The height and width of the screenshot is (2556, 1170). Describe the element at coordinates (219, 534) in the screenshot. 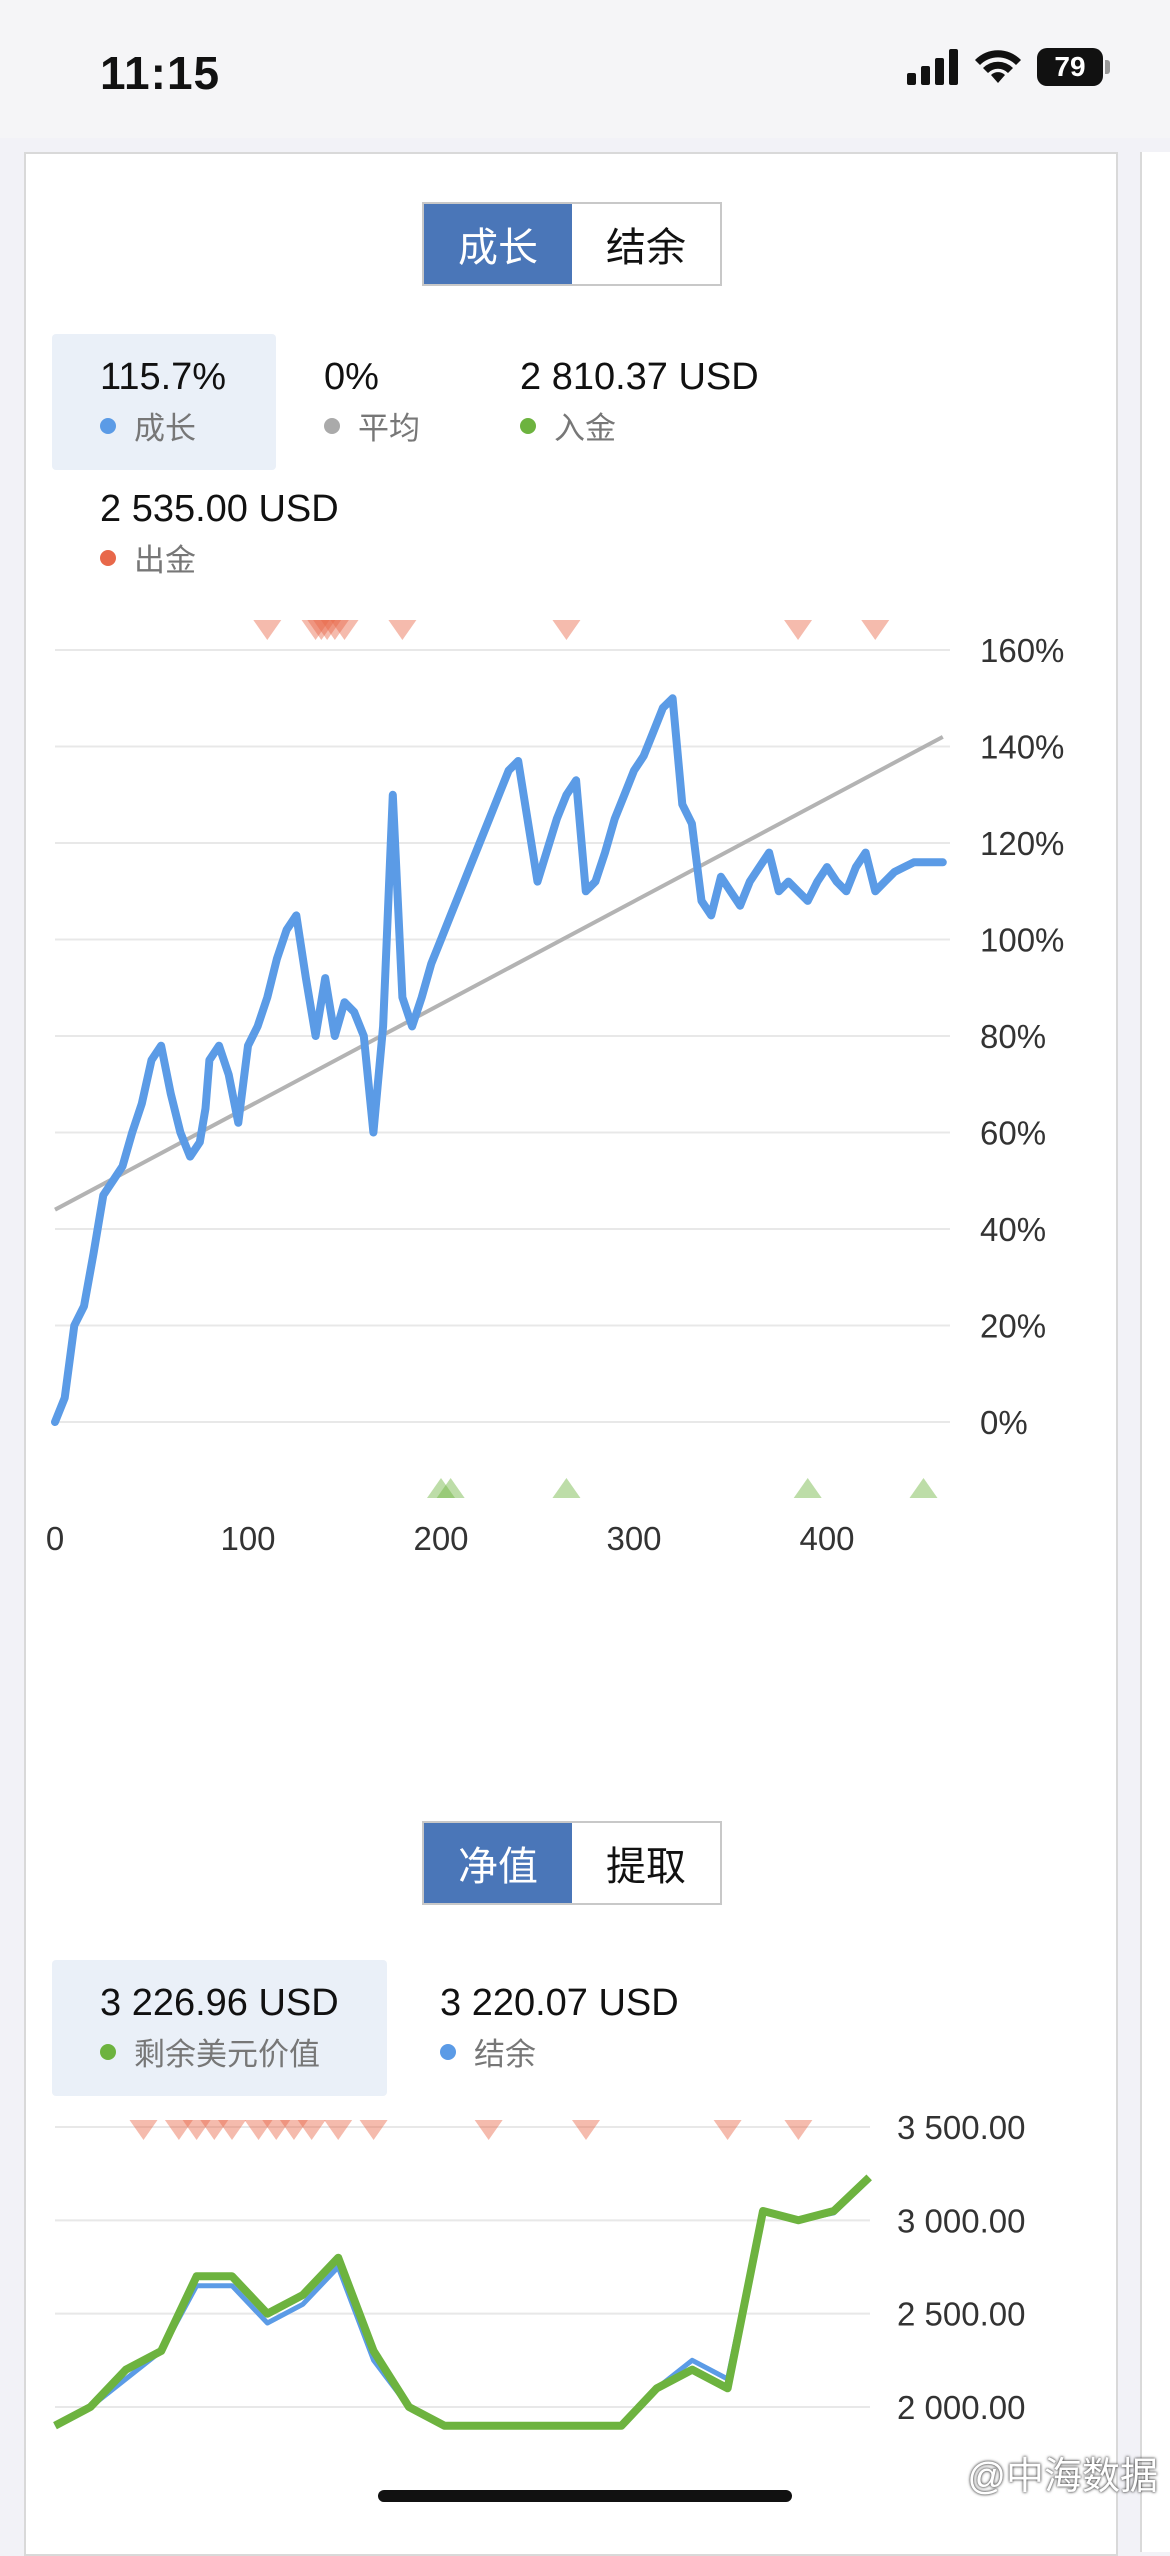

I see `stat-withdrawal: 2 535.00 USD 出金` at that location.